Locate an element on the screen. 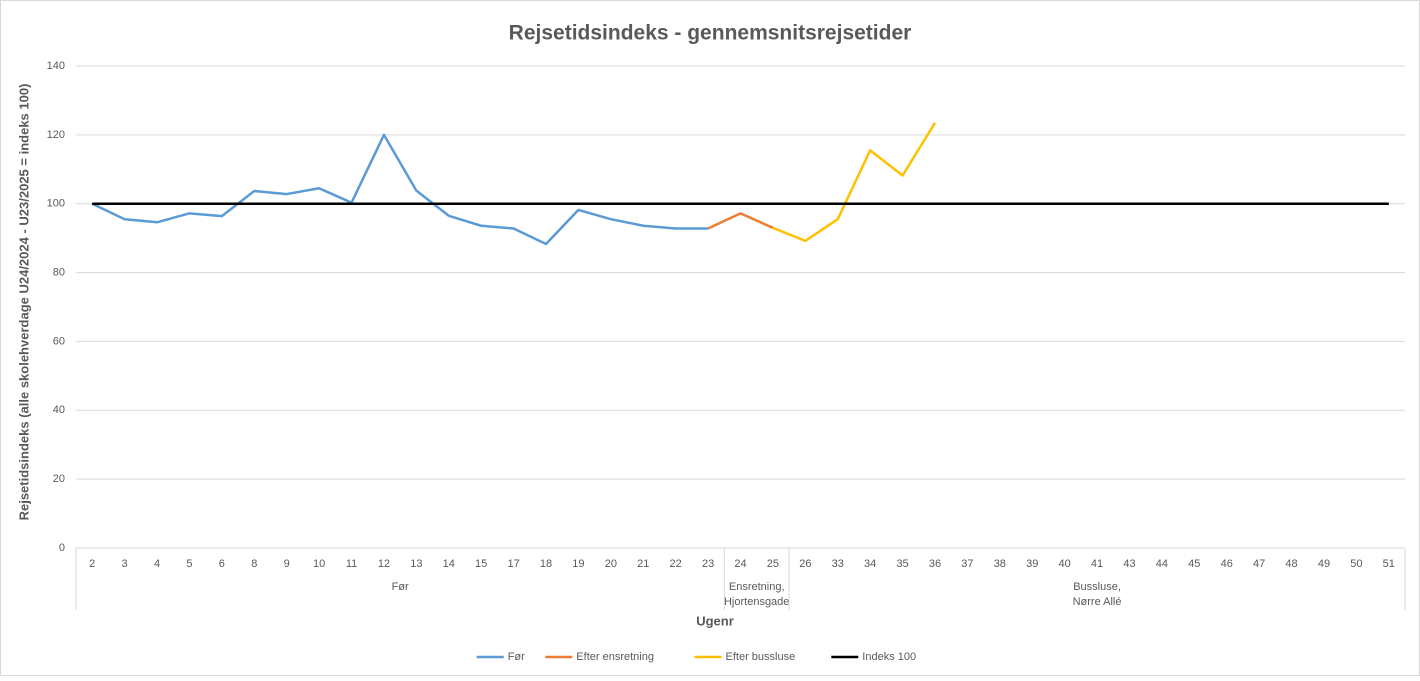 The height and width of the screenshot is (681, 1420). x-tick-label: 49 is located at coordinates (1324, 564).